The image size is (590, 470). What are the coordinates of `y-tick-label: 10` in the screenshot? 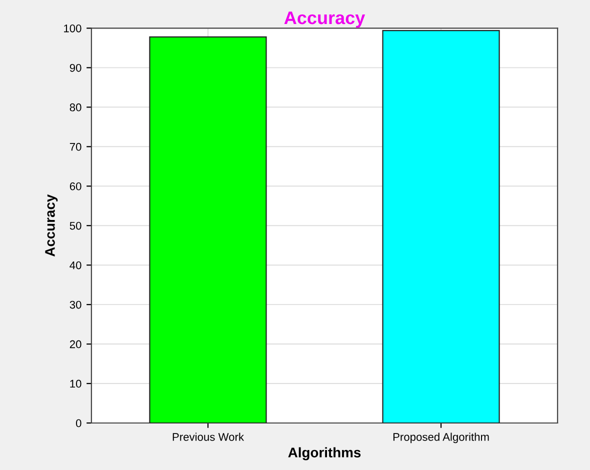 It's located at (76, 384).